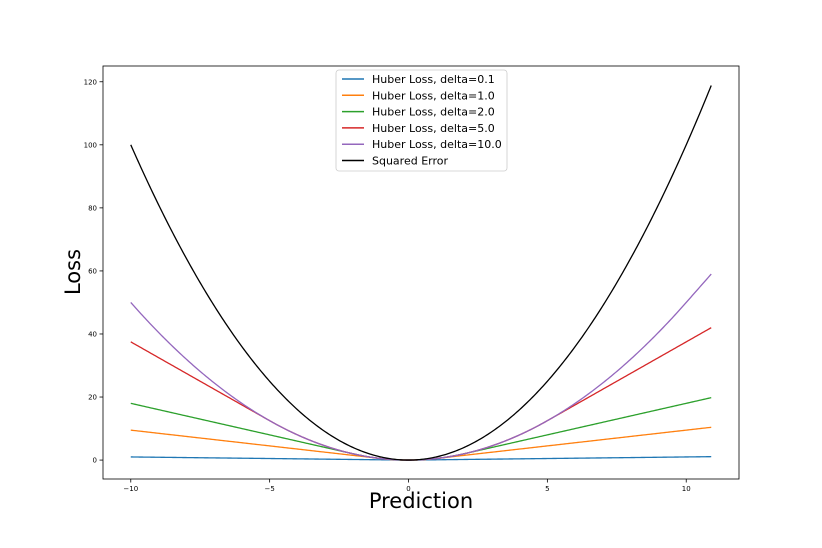 This screenshot has width=822, height=548. I want to click on legend-label: Huber Loss, delta=0.1, so click(433, 79).